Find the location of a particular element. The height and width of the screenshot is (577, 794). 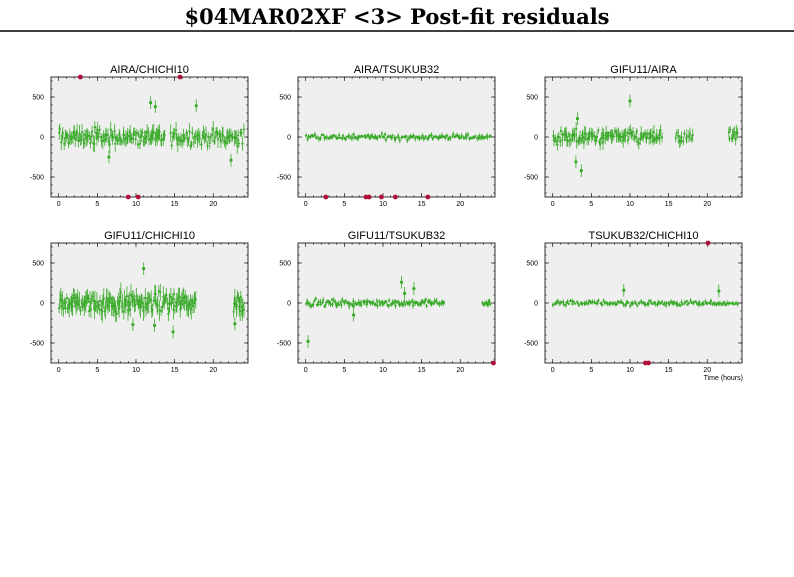

panel-title: AIRA/CHICHI10 is located at coordinates (149, 70).